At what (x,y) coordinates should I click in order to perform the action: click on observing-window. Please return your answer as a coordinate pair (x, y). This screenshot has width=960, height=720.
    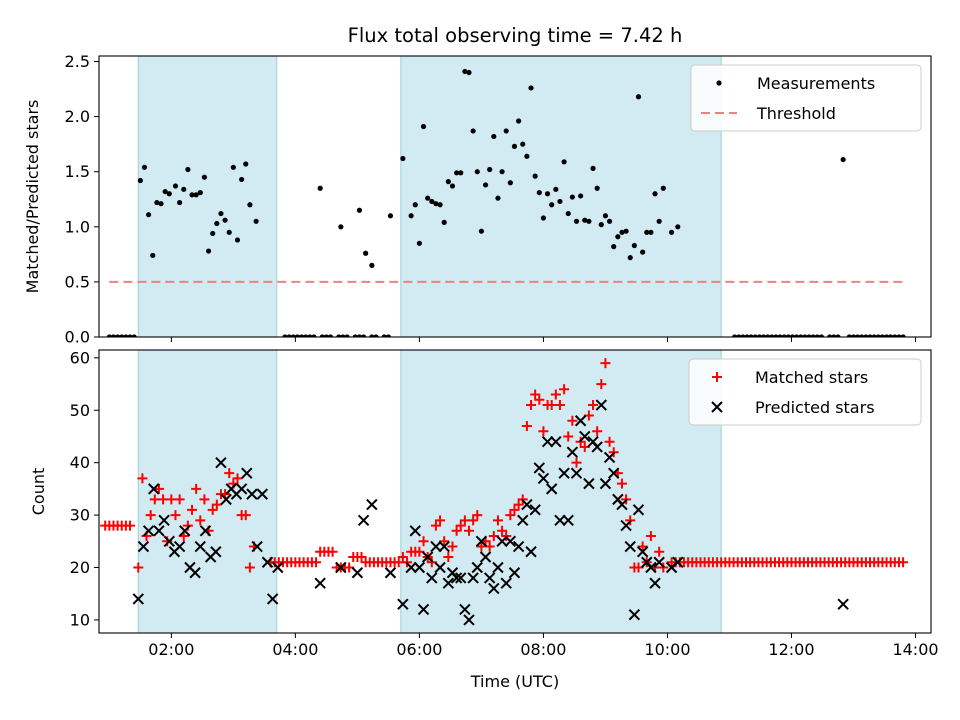
    Looking at the image, I should click on (561, 196).